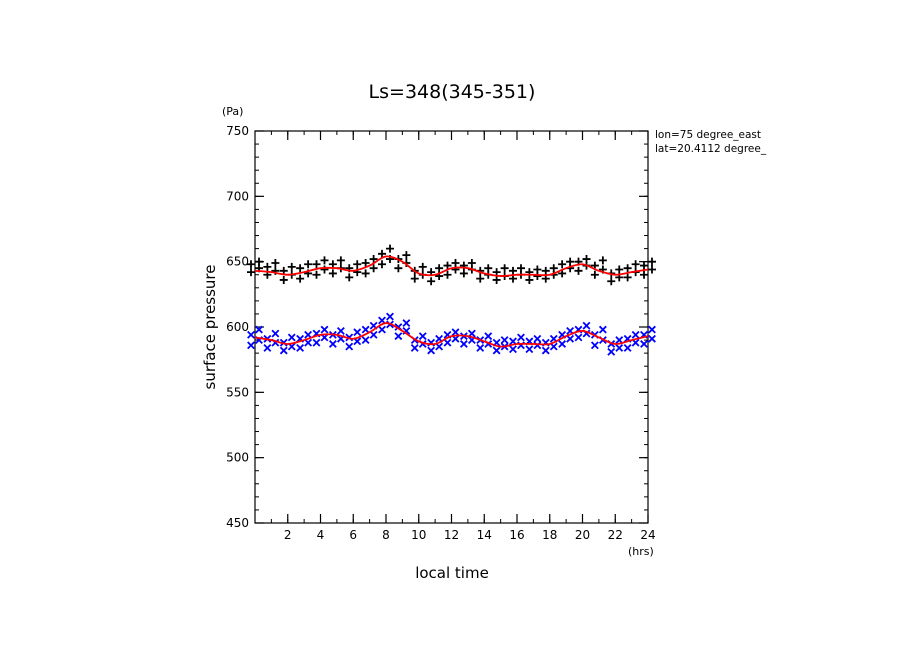  Describe the element at coordinates (353, 535) in the screenshot. I see `x-tick-label: 6` at that location.